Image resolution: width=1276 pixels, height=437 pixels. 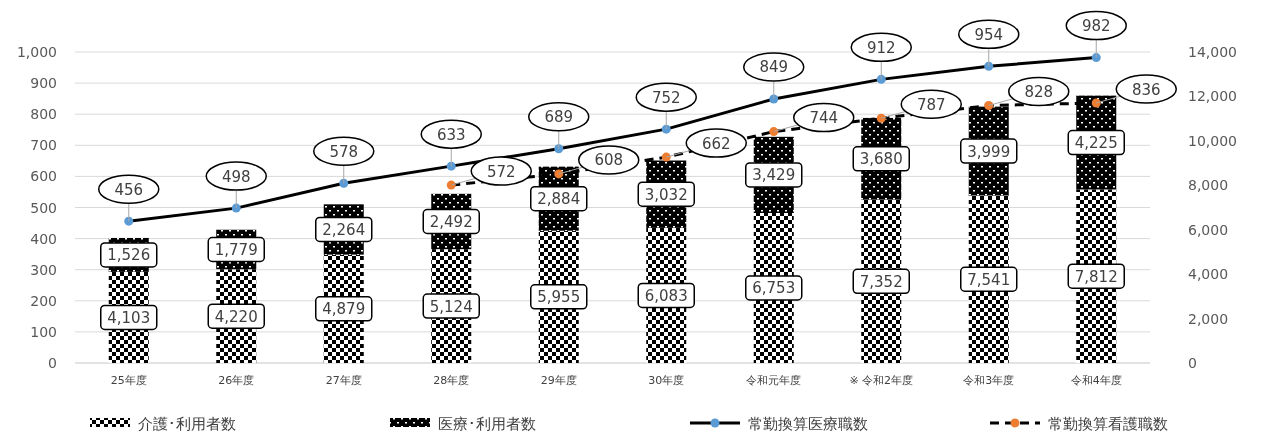 I want to click on data-label: 828, so click(x=1039, y=91).